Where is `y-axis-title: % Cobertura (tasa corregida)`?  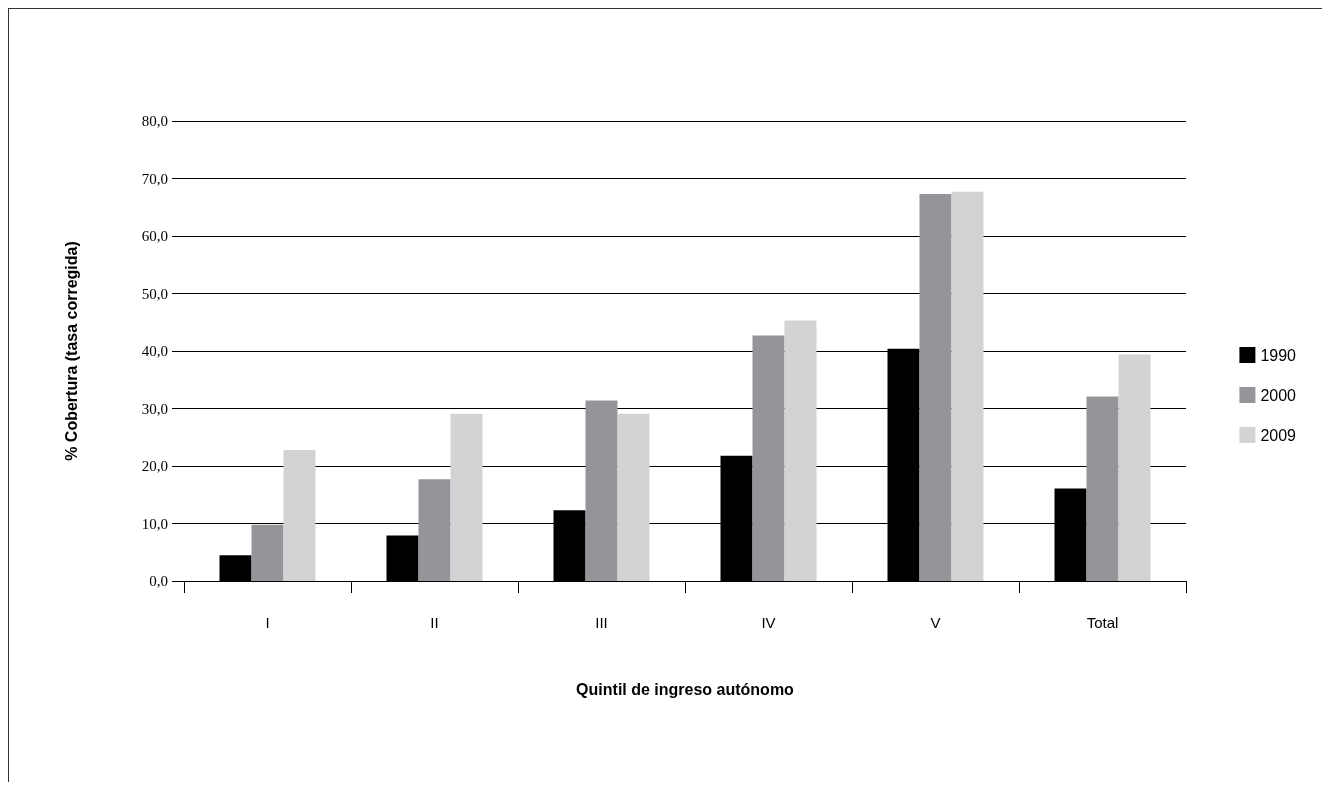 y-axis-title: % Cobertura (tasa corregida) is located at coordinates (71, 351).